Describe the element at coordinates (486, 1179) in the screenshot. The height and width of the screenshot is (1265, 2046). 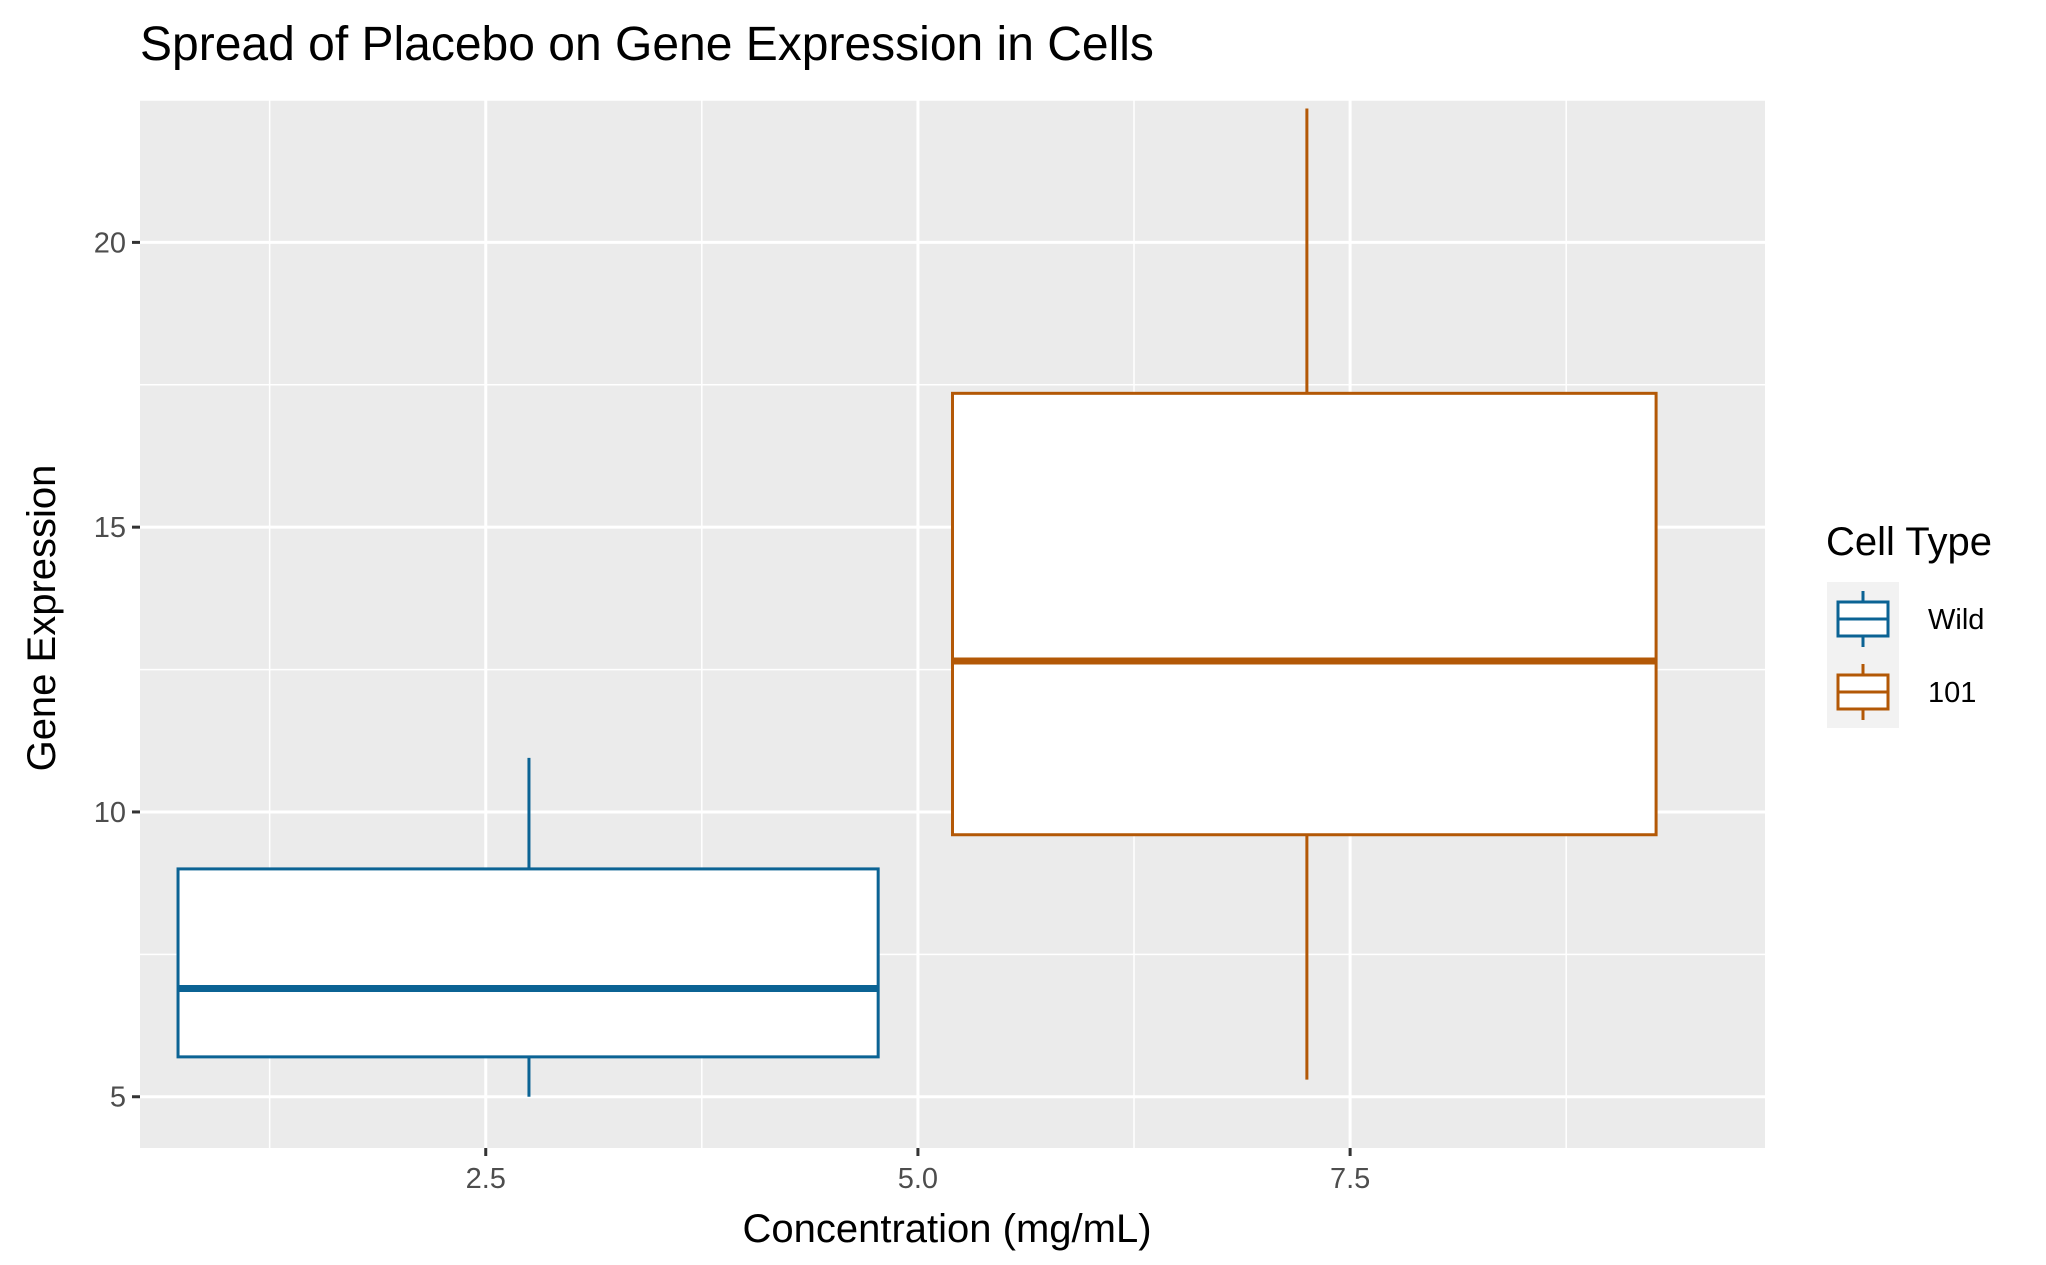
I see `x-tick-label: 2.5` at that location.